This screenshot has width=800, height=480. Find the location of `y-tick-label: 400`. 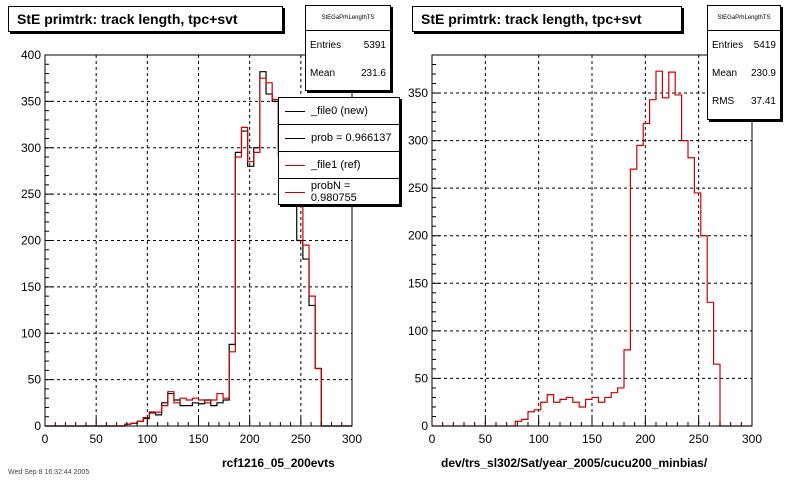

y-tick-label: 400 is located at coordinates (31, 55).